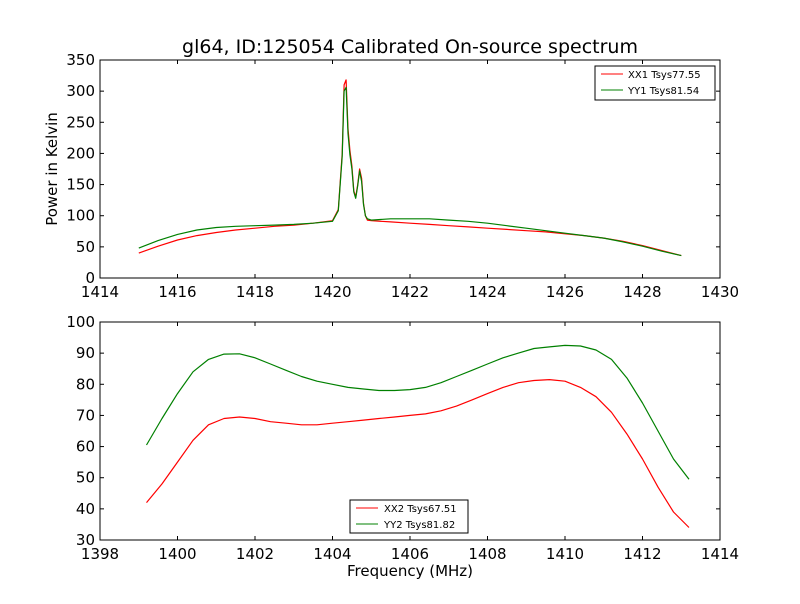 The width and height of the screenshot is (800, 604). What do you see at coordinates (85, 353) in the screenshot?
I see `y-tick-label: 90` at bounding box center [85, 353].